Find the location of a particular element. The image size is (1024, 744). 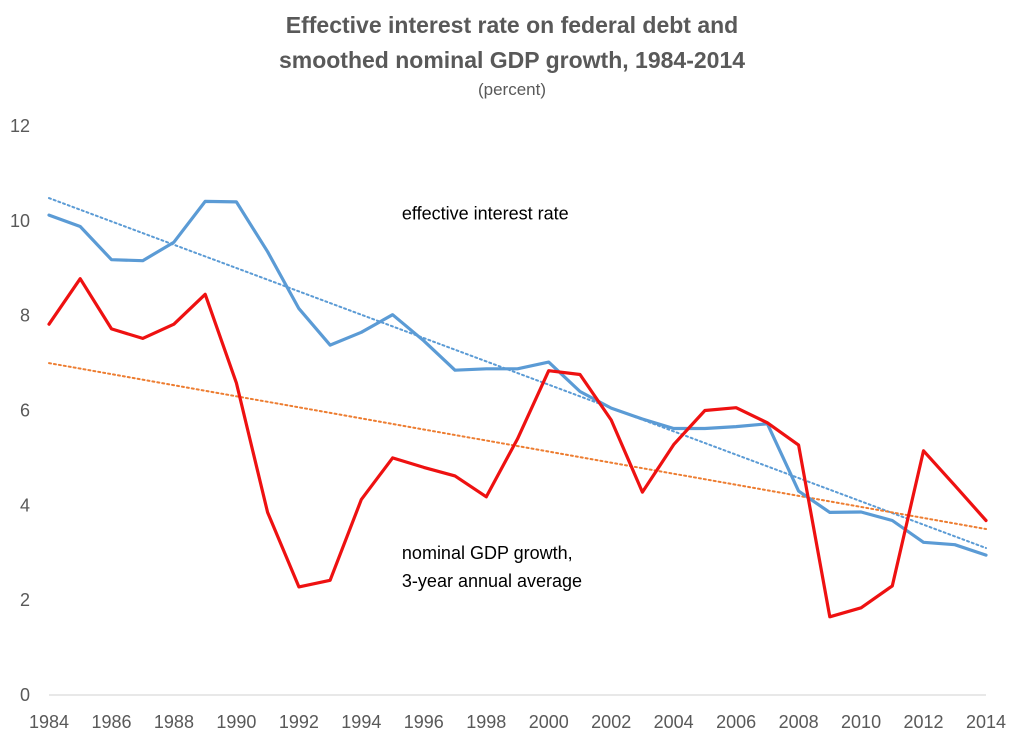

x-tick-label: 1992 is located at coordinates (299, 722).